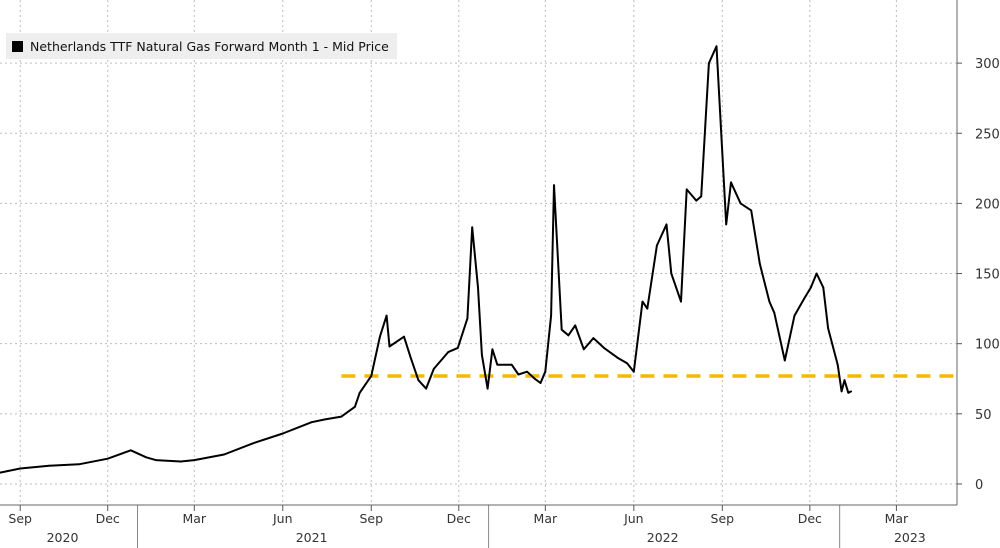  I want to click on y-tick-label: 250, so click(987, 134).